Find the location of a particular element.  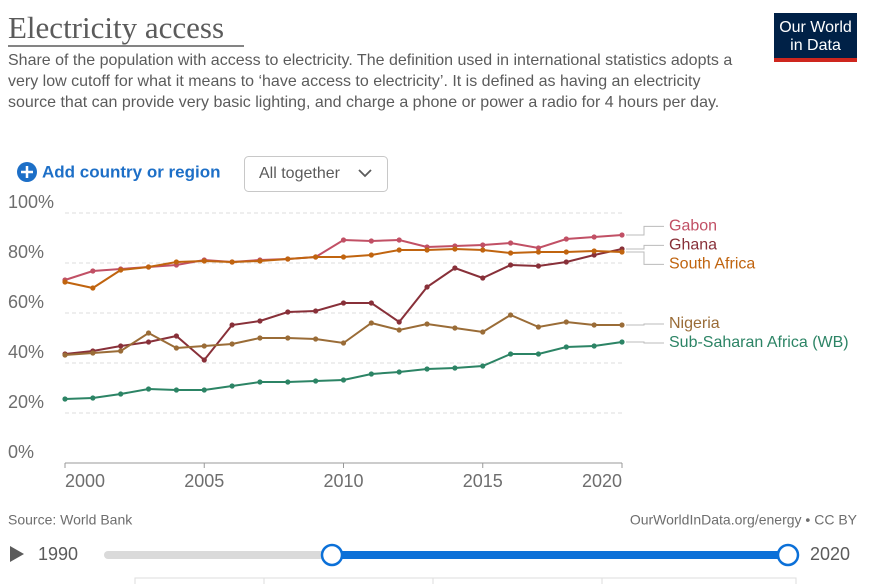

x-tick-label: 2020 is located at coordinates (602, 481).